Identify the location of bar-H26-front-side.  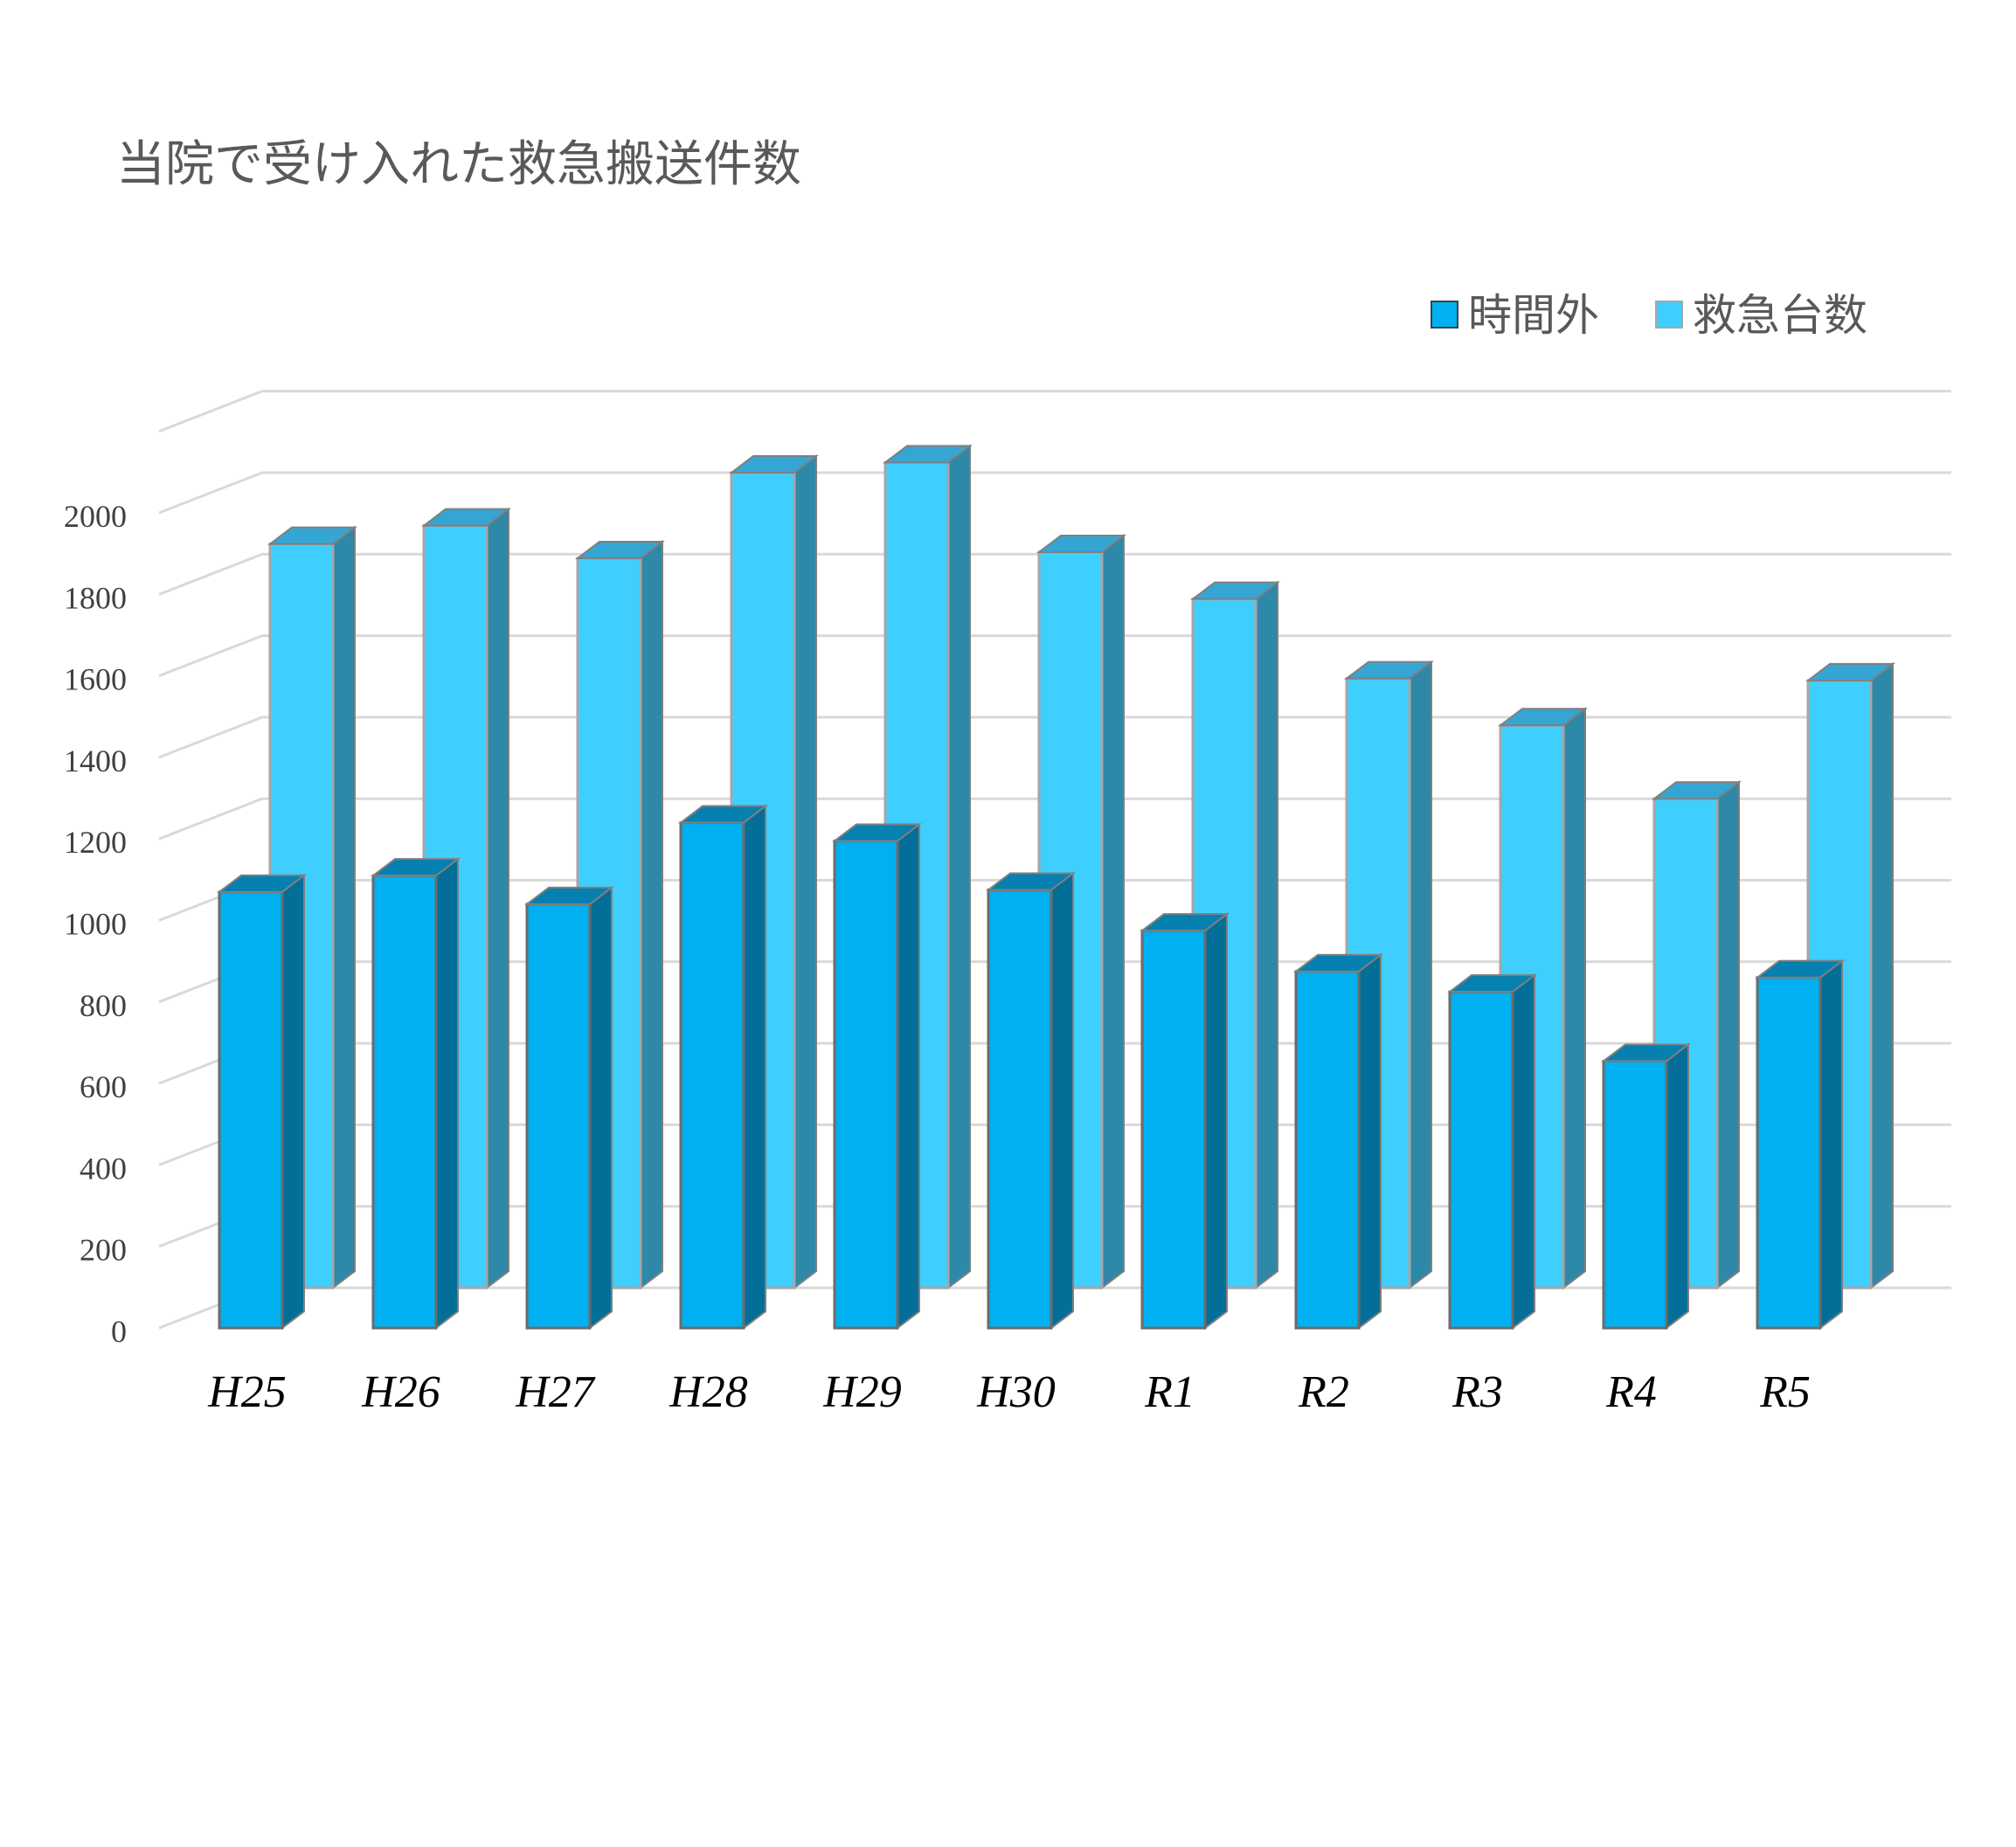
(447, 1094).